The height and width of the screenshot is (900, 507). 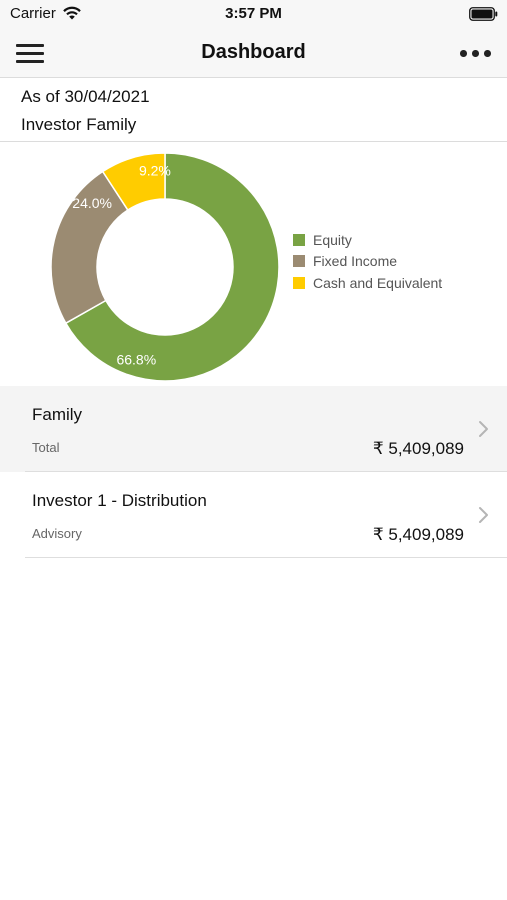 What do you see at coordinates (119, 500) in the screenshot?
I see `account-name: Investor 1 - Distribution` at bounding box center [119, 500].